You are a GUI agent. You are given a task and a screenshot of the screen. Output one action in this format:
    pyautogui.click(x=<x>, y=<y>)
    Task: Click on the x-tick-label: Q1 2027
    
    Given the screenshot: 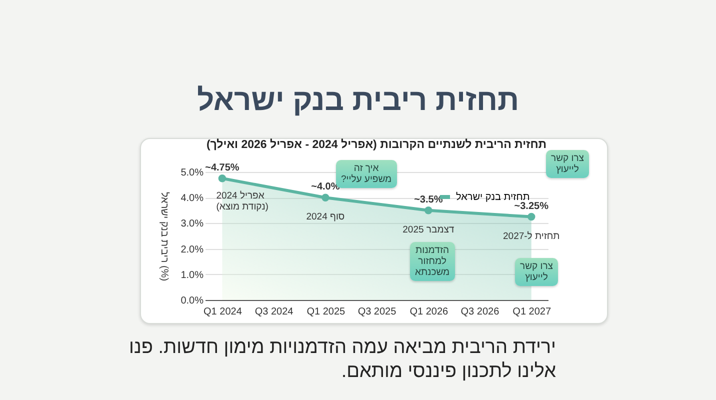 What is the action you would take?
    pyautogui.click(x=532, y=312)
    